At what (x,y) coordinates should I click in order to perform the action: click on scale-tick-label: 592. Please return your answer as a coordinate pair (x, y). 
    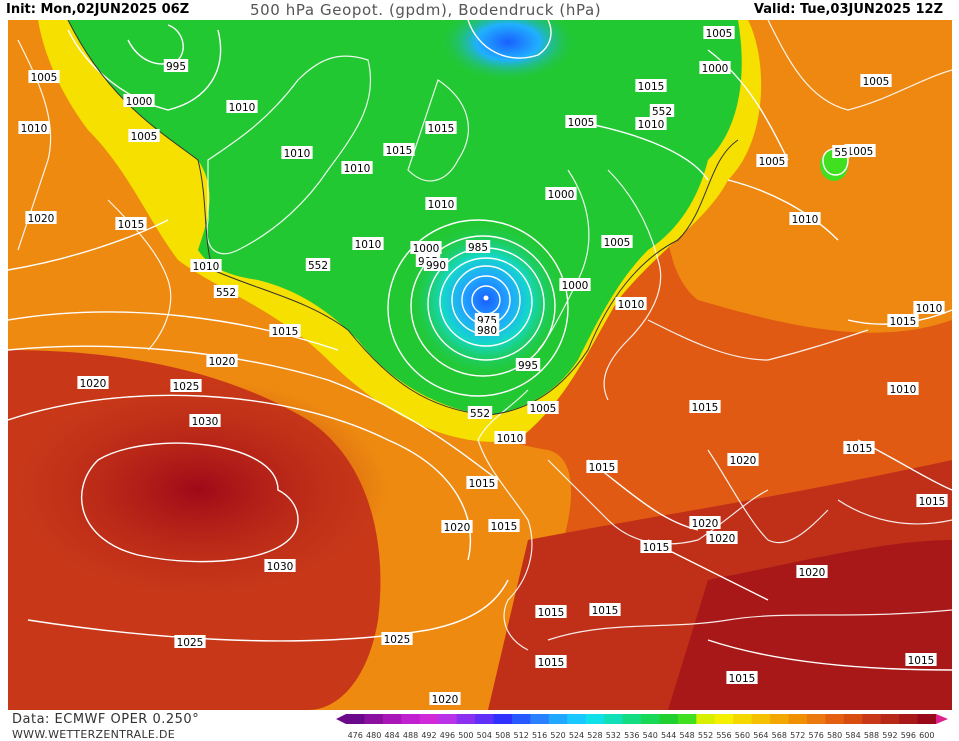
    Looking at the image, I should click on (889, 735).